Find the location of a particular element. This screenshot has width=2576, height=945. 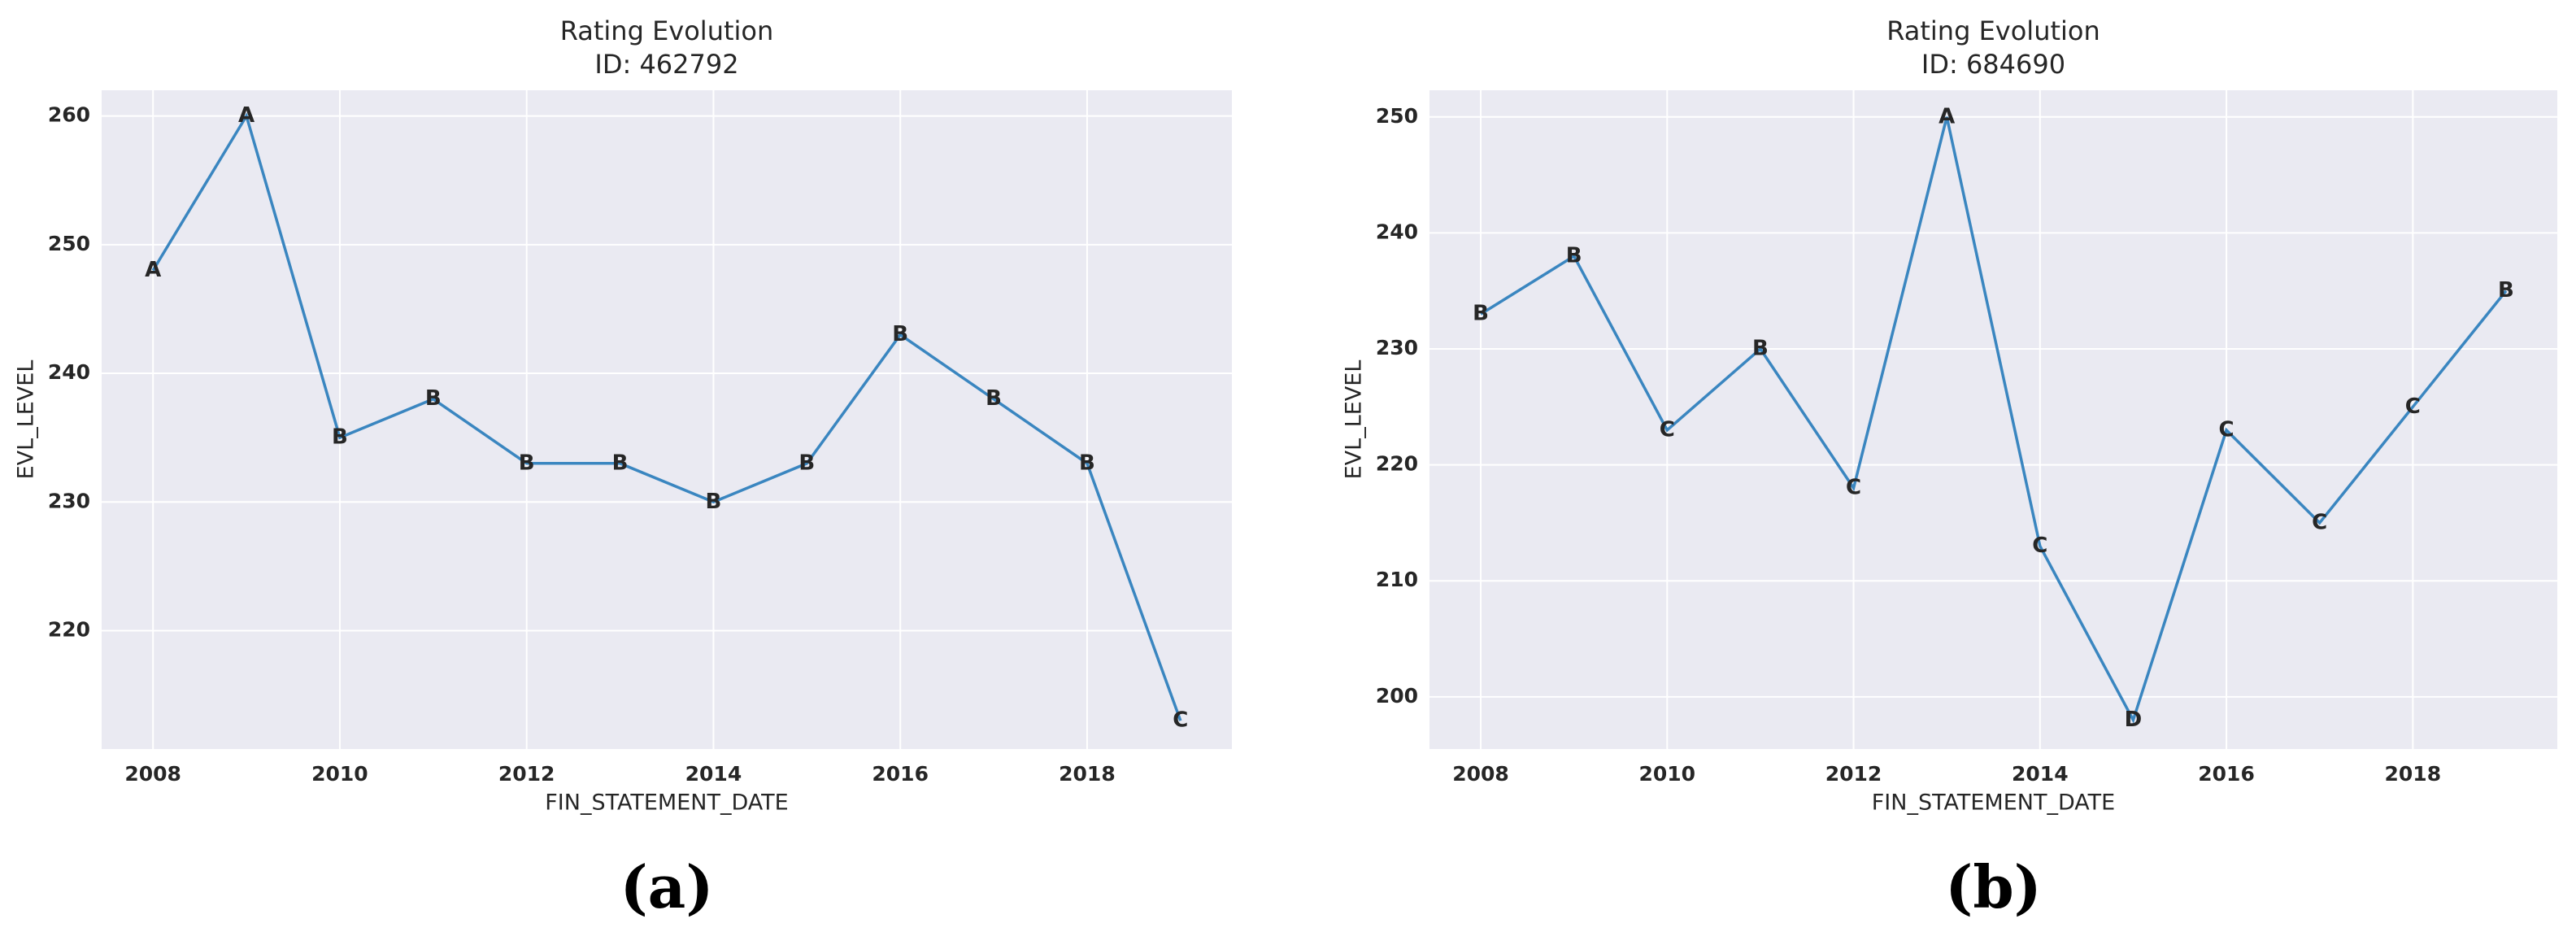

caption: (b) is located at coordinates (1993, 886).